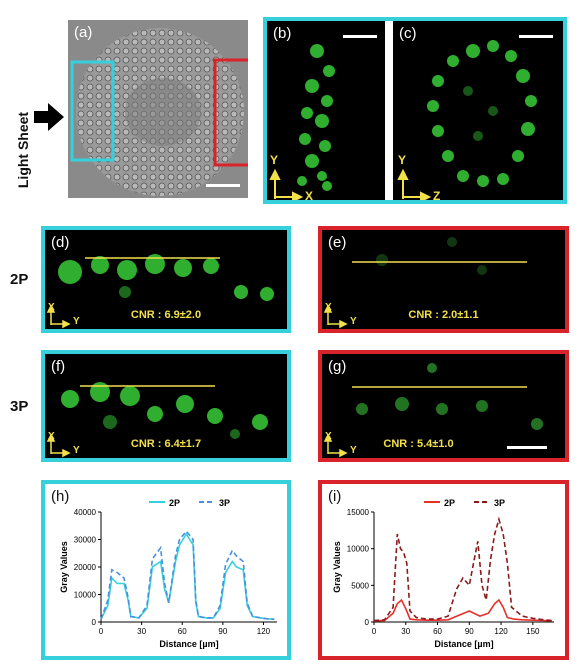 This screenshot has height=667, width=579. What do you see at coordinates (309, 196) in the screenshot?
I see `panel-b-axis-x: X` at bounding box center [309, 196].